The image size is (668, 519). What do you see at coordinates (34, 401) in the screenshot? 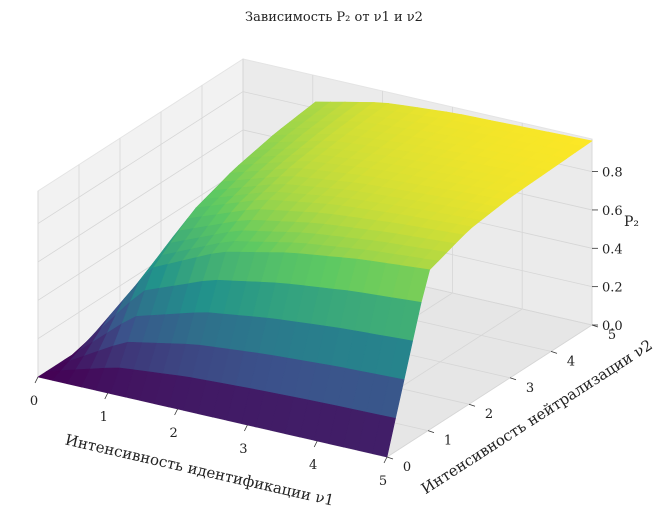
I see `x-tick-label: 0` at bounding box center [34, 401].